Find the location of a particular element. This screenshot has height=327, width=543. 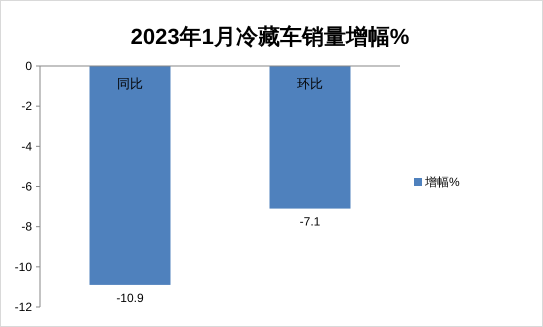

chart-title: 2023年1月冷藏车销量增幅% is located at coordinates (270, 36).